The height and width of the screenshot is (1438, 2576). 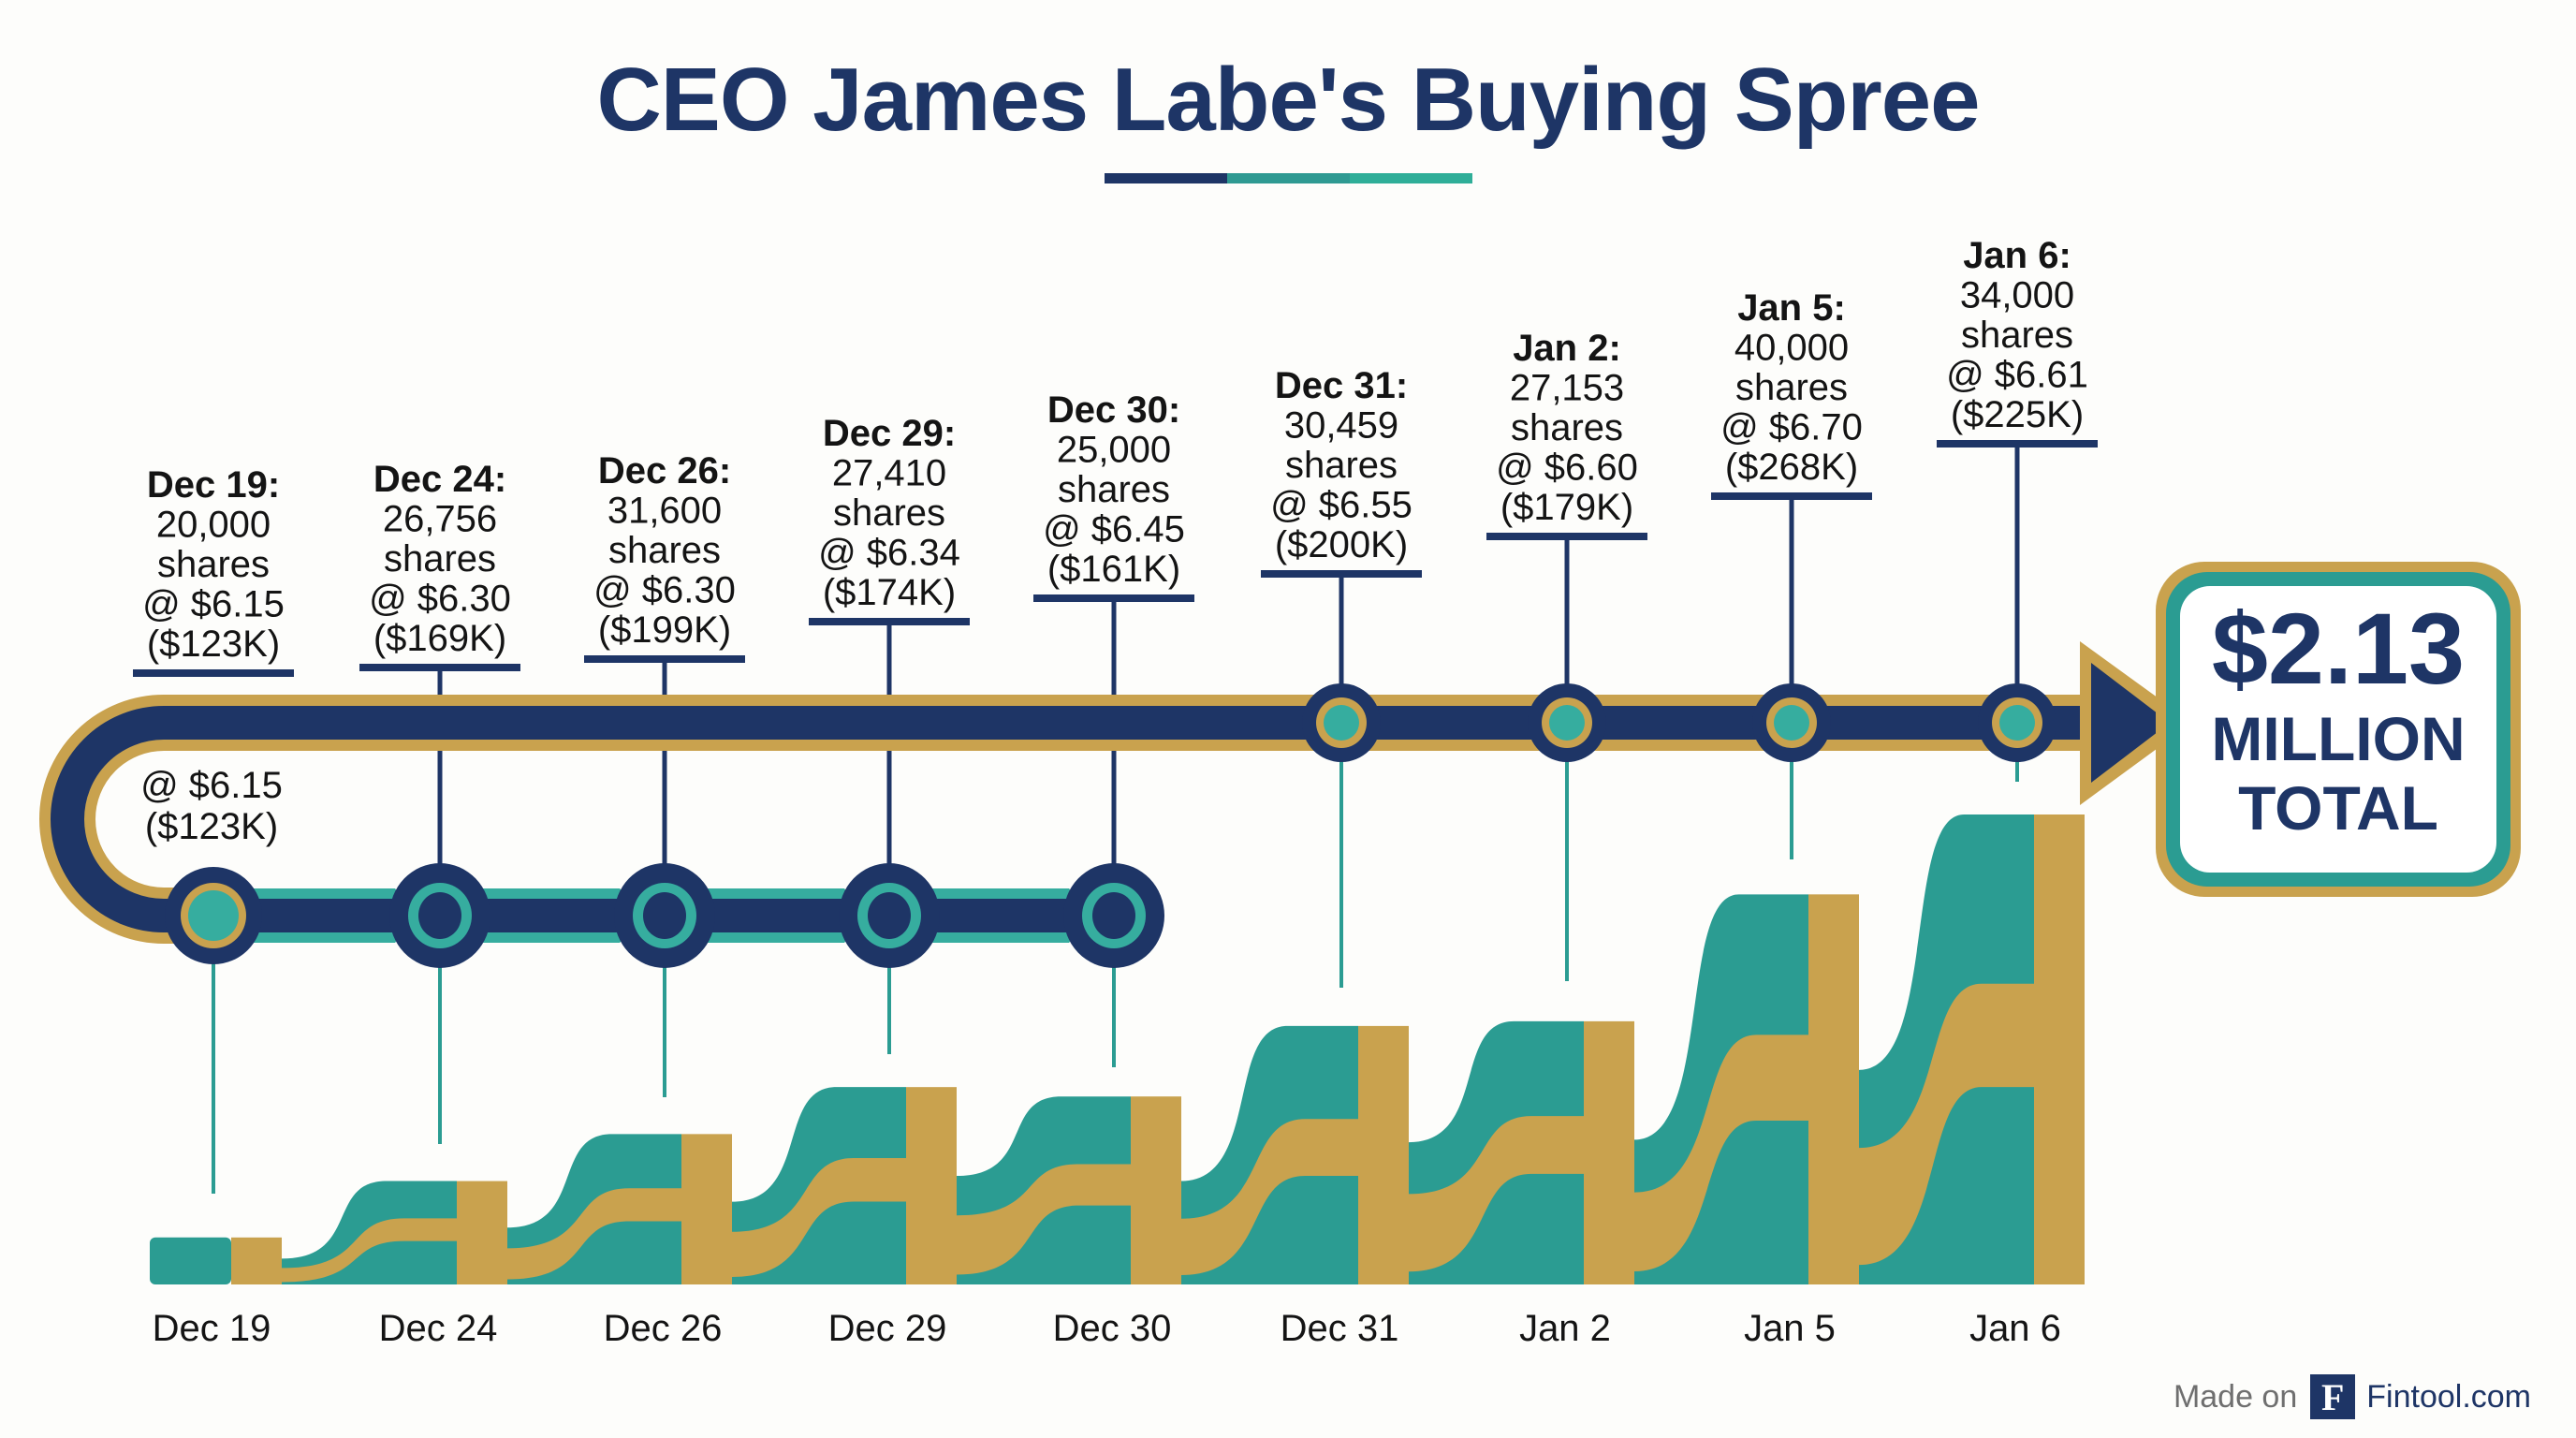 I want to click on underline-segment-teal-dark, so click(x=1288, y=178).